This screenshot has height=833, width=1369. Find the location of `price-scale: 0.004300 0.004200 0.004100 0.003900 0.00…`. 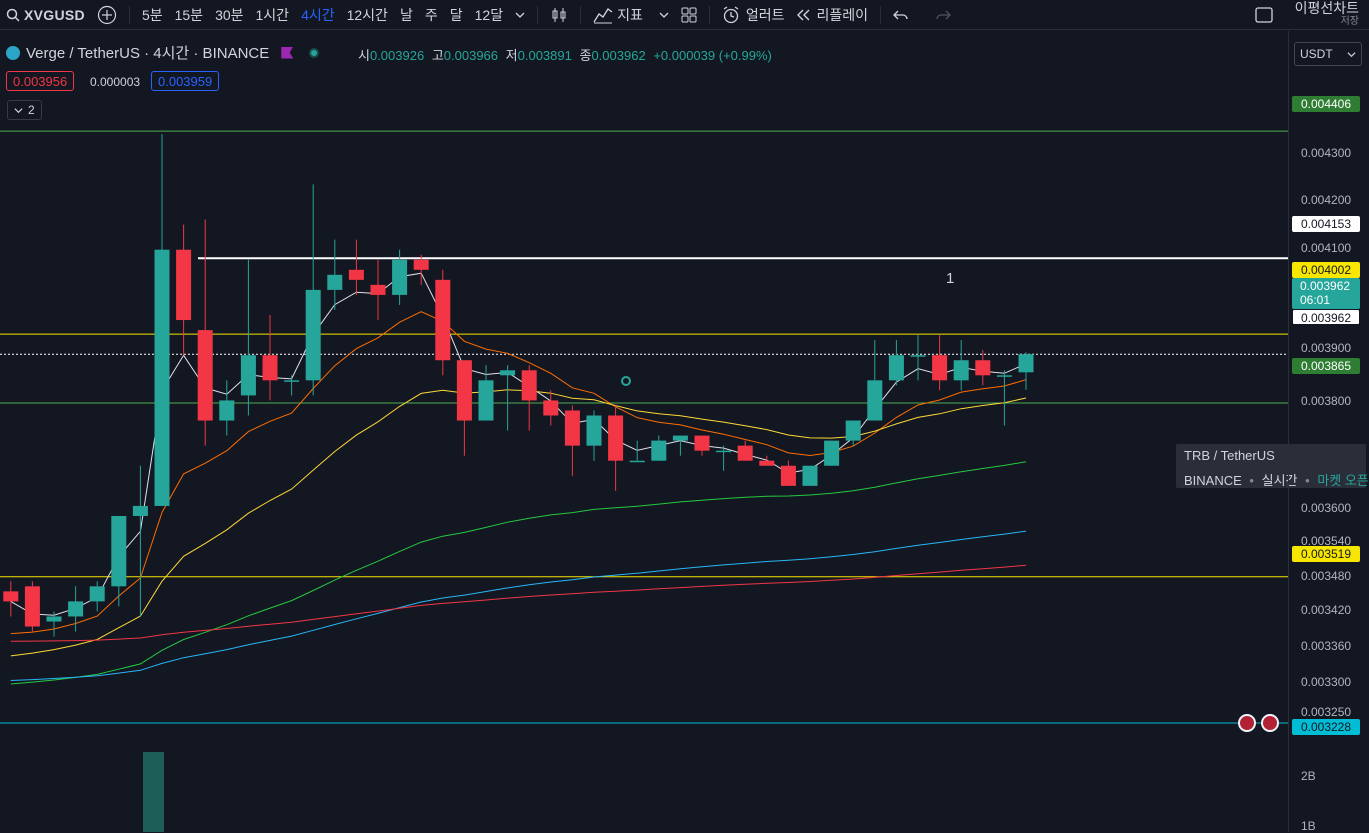

price-scale: 0.004300 0.004200 0.004100 0.003900 0.00… is located at coordinates (1328, 432).